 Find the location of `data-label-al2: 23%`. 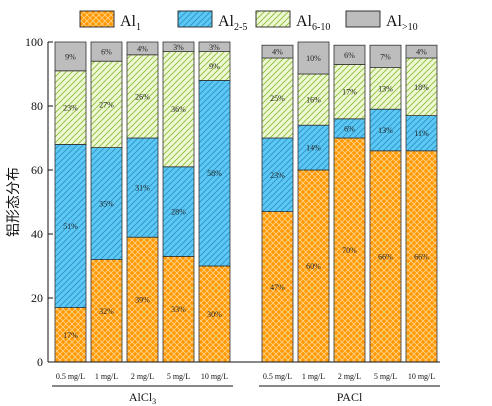

data-label-al2: 23% is located at coordinates (277, 175).